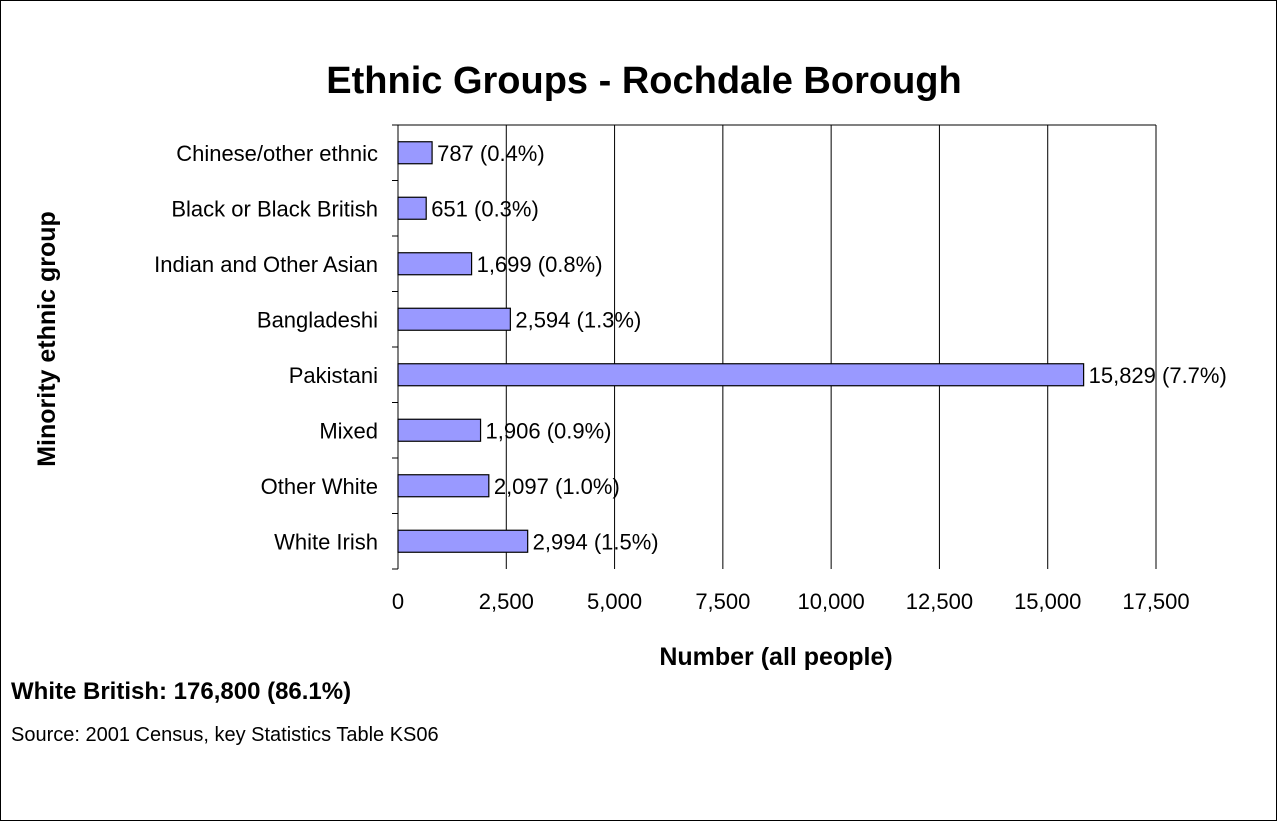 The image size is (1277, 821). What do you see at coordinates (614, 601) in the screenshot?
I see `x-tick-label: 5,000` at bounding box center [614, 601].